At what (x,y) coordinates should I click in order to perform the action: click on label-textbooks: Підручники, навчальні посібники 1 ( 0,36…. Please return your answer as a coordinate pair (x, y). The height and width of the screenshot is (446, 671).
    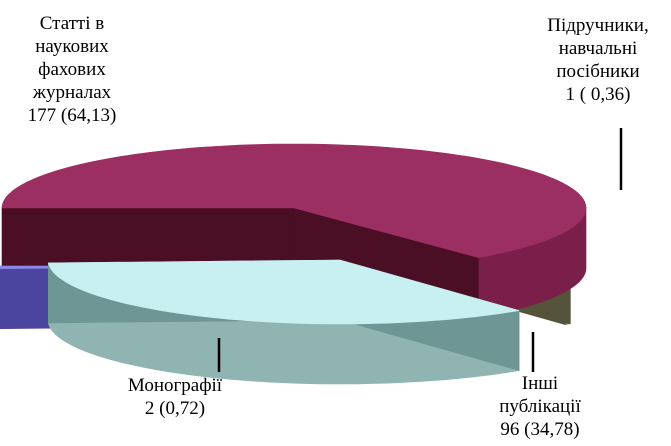
    Looking at the image, I should click on (598, 60).